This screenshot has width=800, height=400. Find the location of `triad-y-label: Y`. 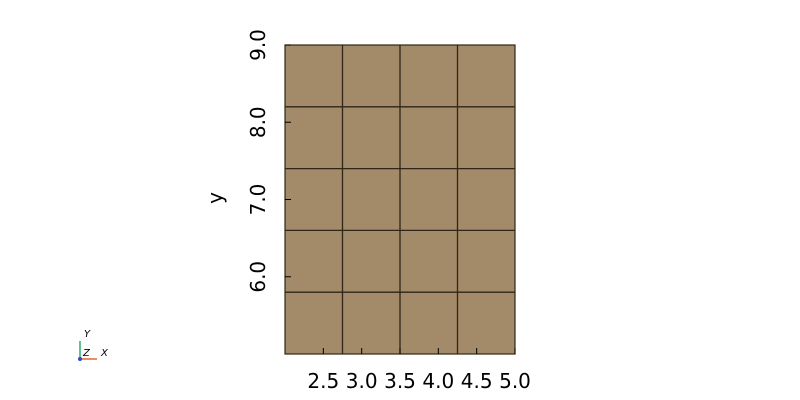

triad-y-label: Y is located at coordinates (87, 334).